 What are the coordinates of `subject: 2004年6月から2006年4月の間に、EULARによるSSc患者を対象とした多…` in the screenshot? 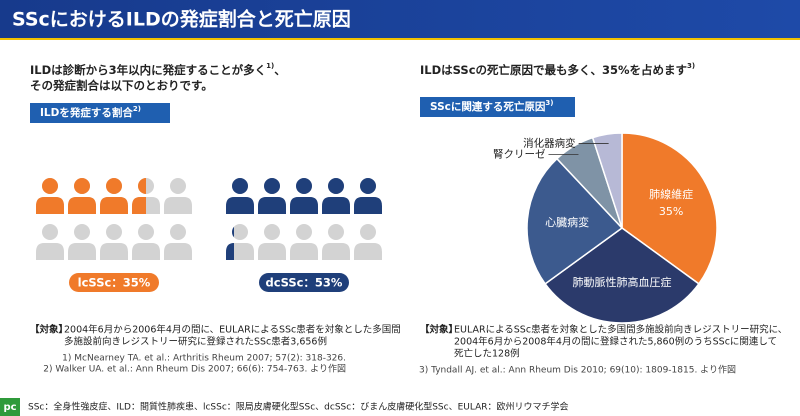 It's located at (232, 330).